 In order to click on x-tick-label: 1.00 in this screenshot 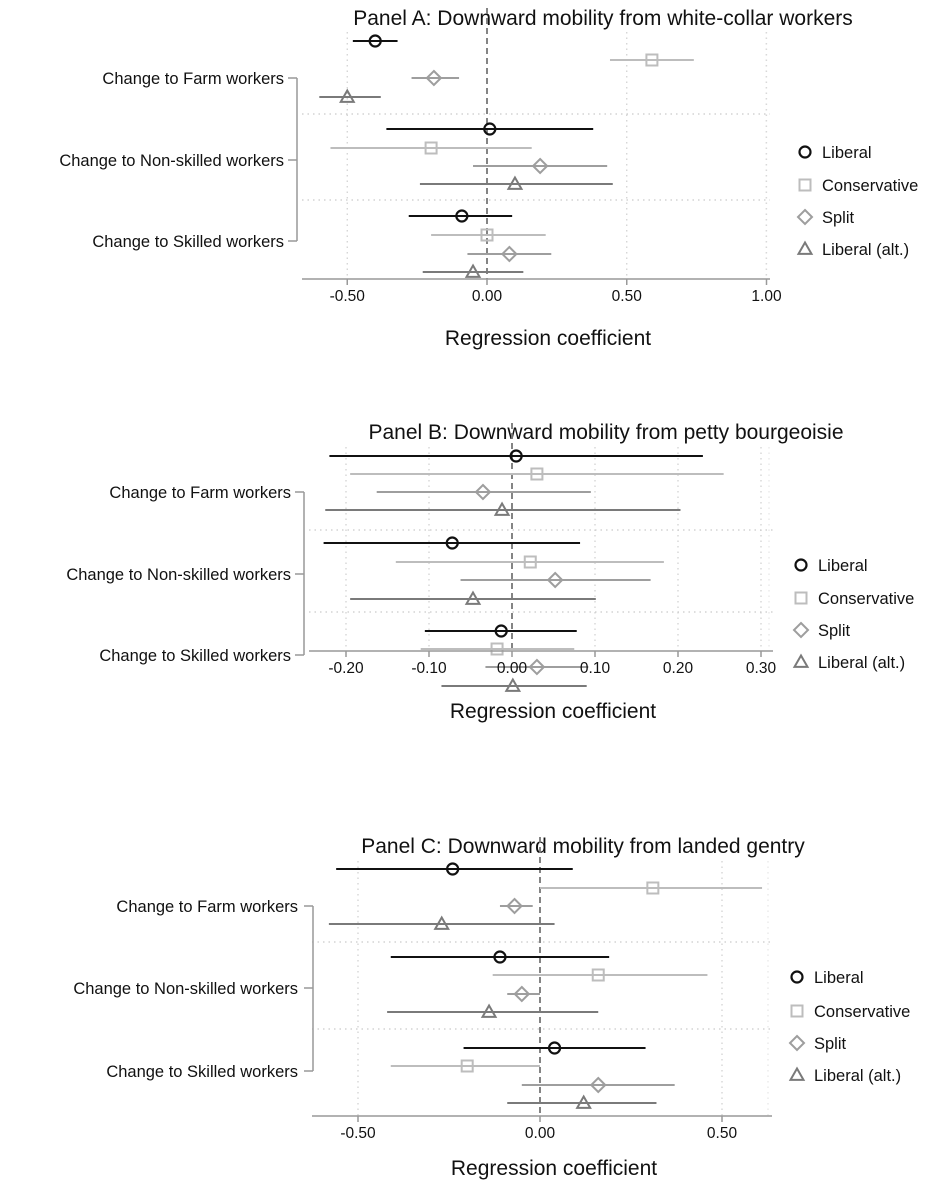, I will do `click(766, 296)`.